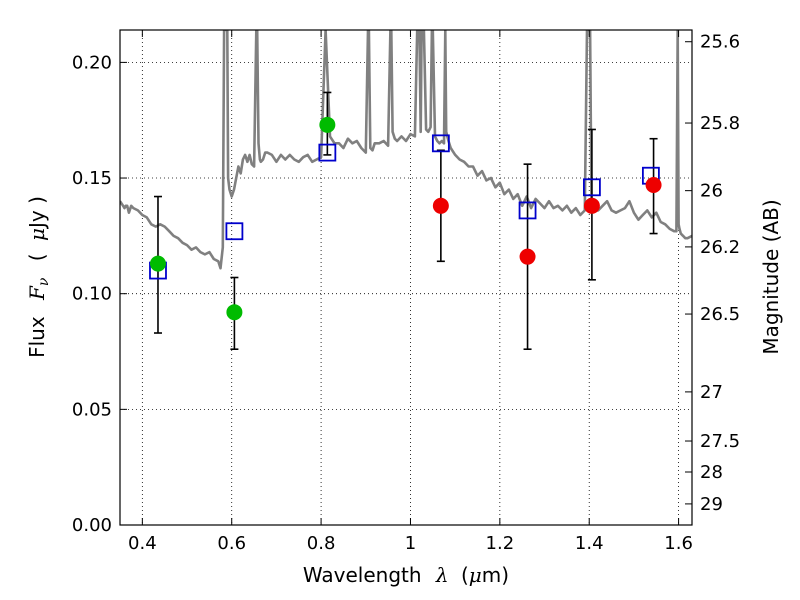 Image resolution: width=800 pixels, height=600 pixels. What do you see at coordinates (231, 543) in the screenshot?
I see `x-tick-label: 0.6` at bounding box center [231, 543].